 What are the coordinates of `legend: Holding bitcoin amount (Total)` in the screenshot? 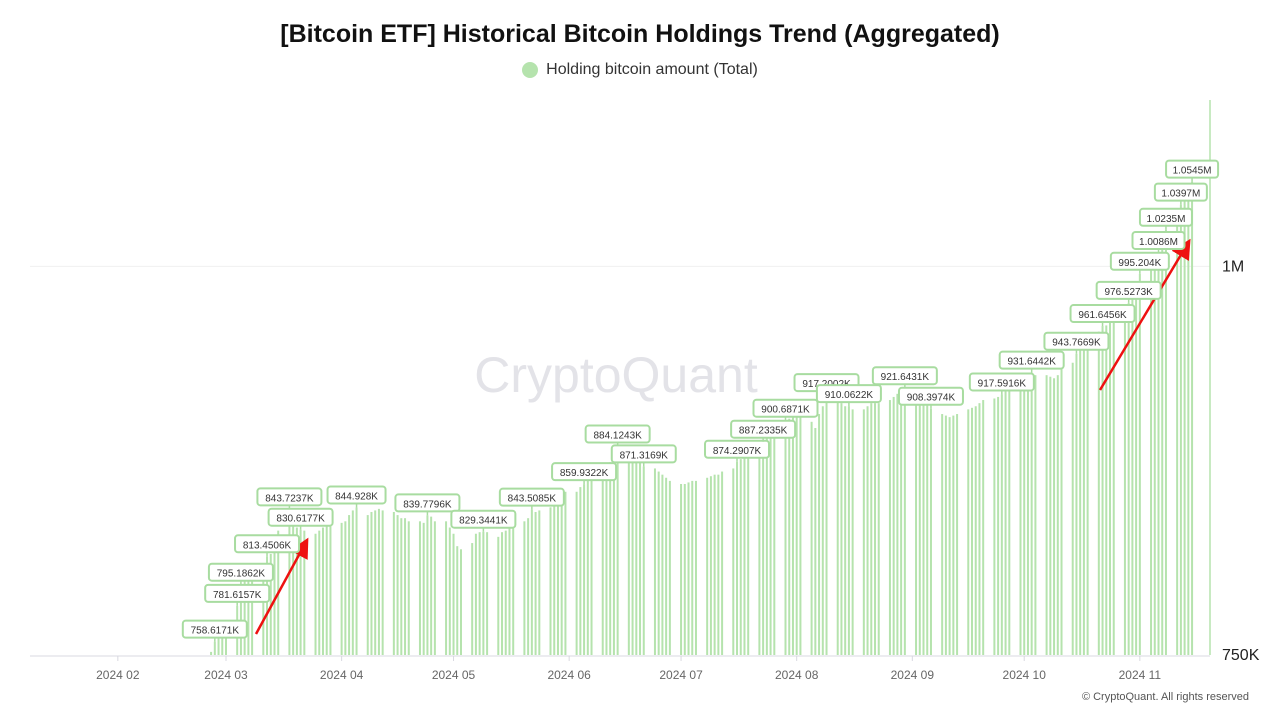 It's located at (640, 70).